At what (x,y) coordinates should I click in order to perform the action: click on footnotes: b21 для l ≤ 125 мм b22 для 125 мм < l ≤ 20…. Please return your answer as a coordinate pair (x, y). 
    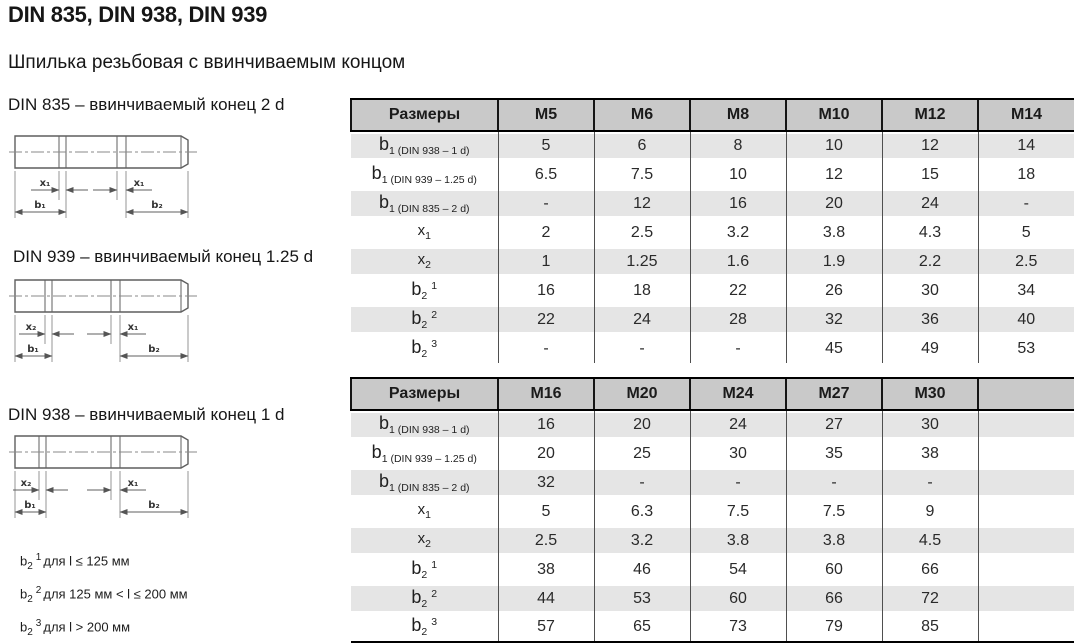
    Looking at the image, I should click on (104, 597).